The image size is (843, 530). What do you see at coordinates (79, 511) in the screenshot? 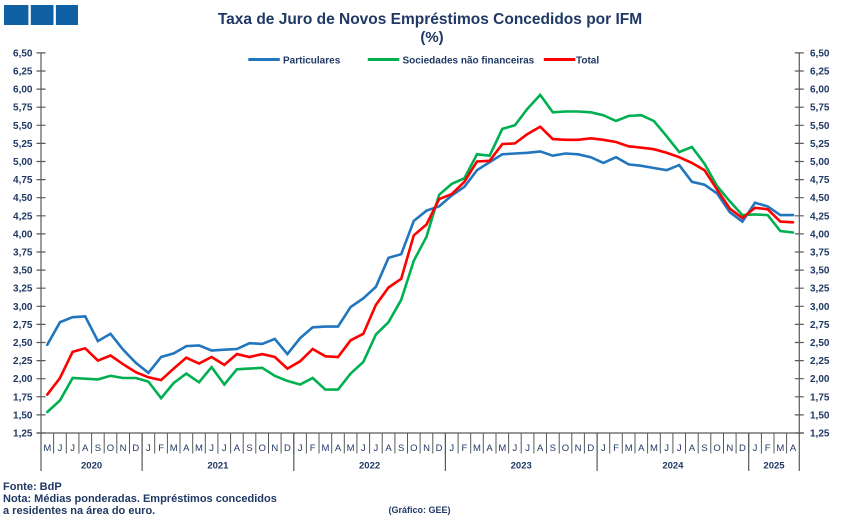
I see `svg-text: a residentes na área do euro.` at bounding box center [79, 511].